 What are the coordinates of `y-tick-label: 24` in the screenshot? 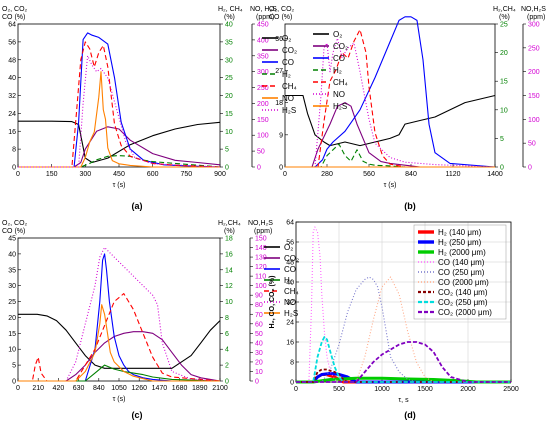 It's located at (290, 323).